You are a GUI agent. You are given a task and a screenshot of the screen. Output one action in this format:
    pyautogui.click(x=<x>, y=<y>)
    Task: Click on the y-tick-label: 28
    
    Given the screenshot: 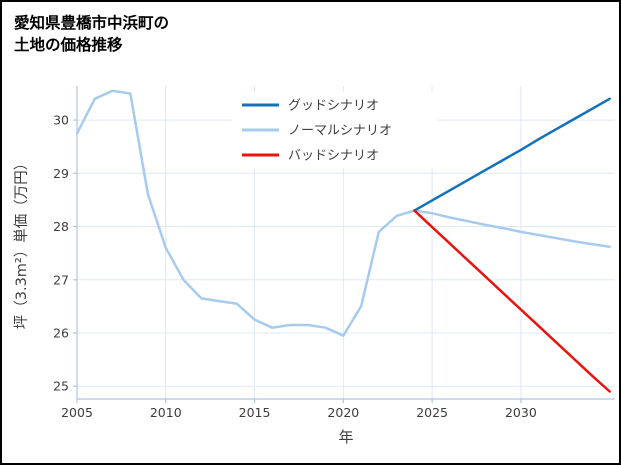 What is the action you would take?
    pyautogui.click(x=61, y=226)
    